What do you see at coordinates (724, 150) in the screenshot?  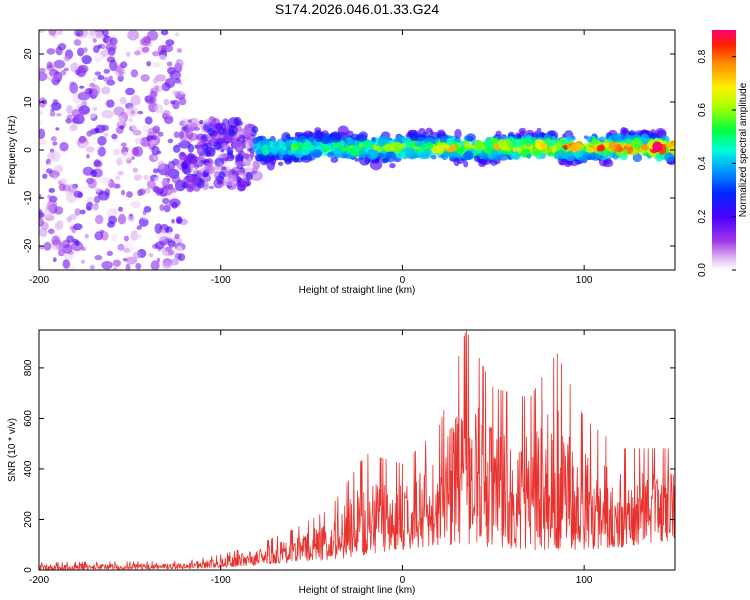 I see `colorbar-scale` at bounding box center [724, 150].